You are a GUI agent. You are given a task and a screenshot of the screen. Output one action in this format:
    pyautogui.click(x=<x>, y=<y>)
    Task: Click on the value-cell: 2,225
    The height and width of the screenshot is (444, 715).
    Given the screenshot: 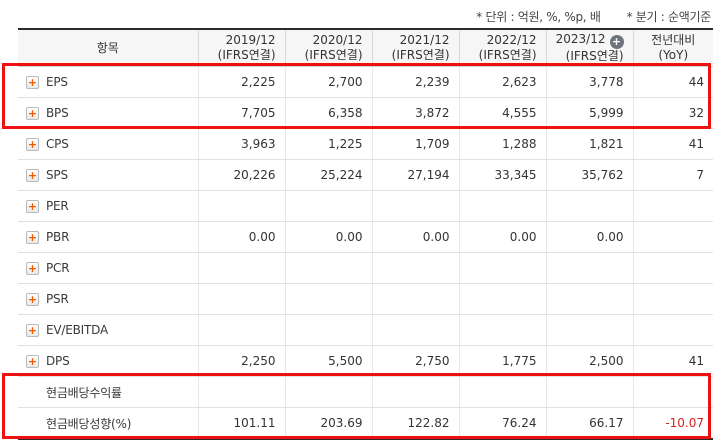 What is the action you would take?
    pyautogui.click(x=241, y=82)
    